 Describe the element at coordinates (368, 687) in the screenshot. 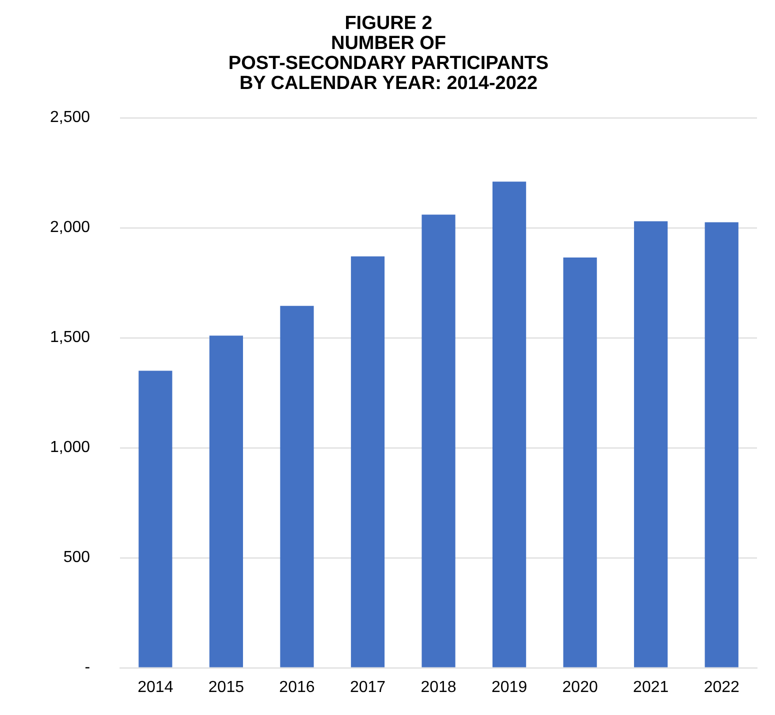

I see `x-tick-label: 2017` at that location.